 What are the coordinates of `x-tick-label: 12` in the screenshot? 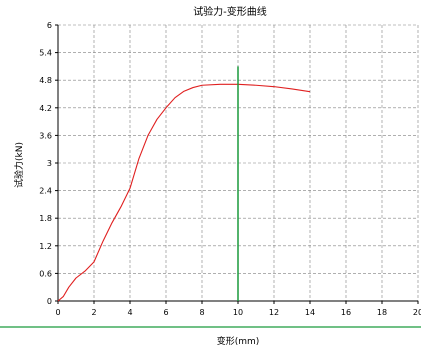 It's located at (274, 312).